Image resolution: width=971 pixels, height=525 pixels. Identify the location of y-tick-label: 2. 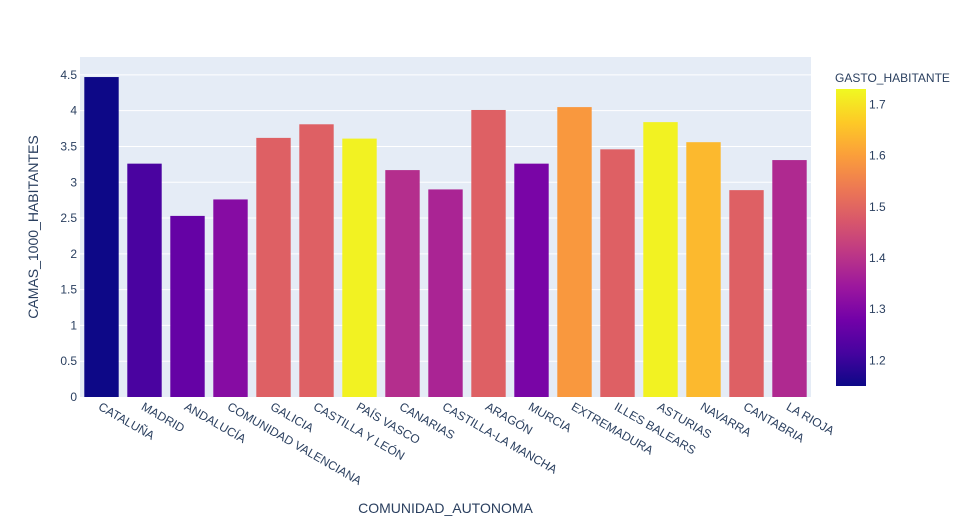
(73, 254).